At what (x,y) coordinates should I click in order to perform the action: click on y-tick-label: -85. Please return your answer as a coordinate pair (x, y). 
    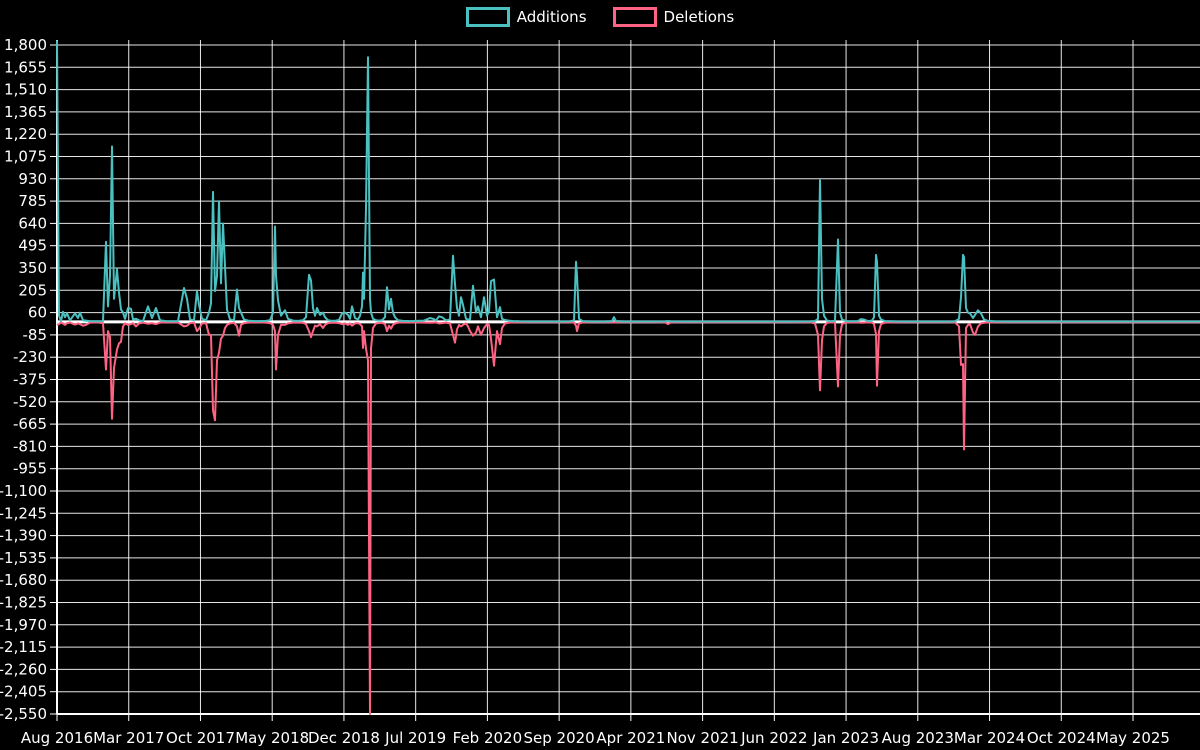
    Looking at the image, I should click on (35, 335).